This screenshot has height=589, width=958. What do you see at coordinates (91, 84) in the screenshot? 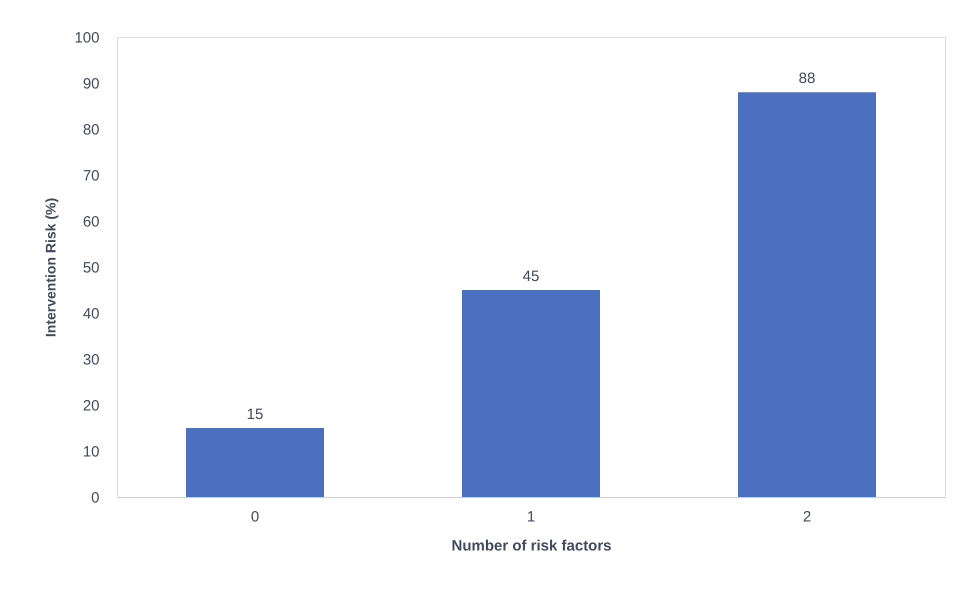
I see `y-tick-label: 90` at bounding box center [91, 84].